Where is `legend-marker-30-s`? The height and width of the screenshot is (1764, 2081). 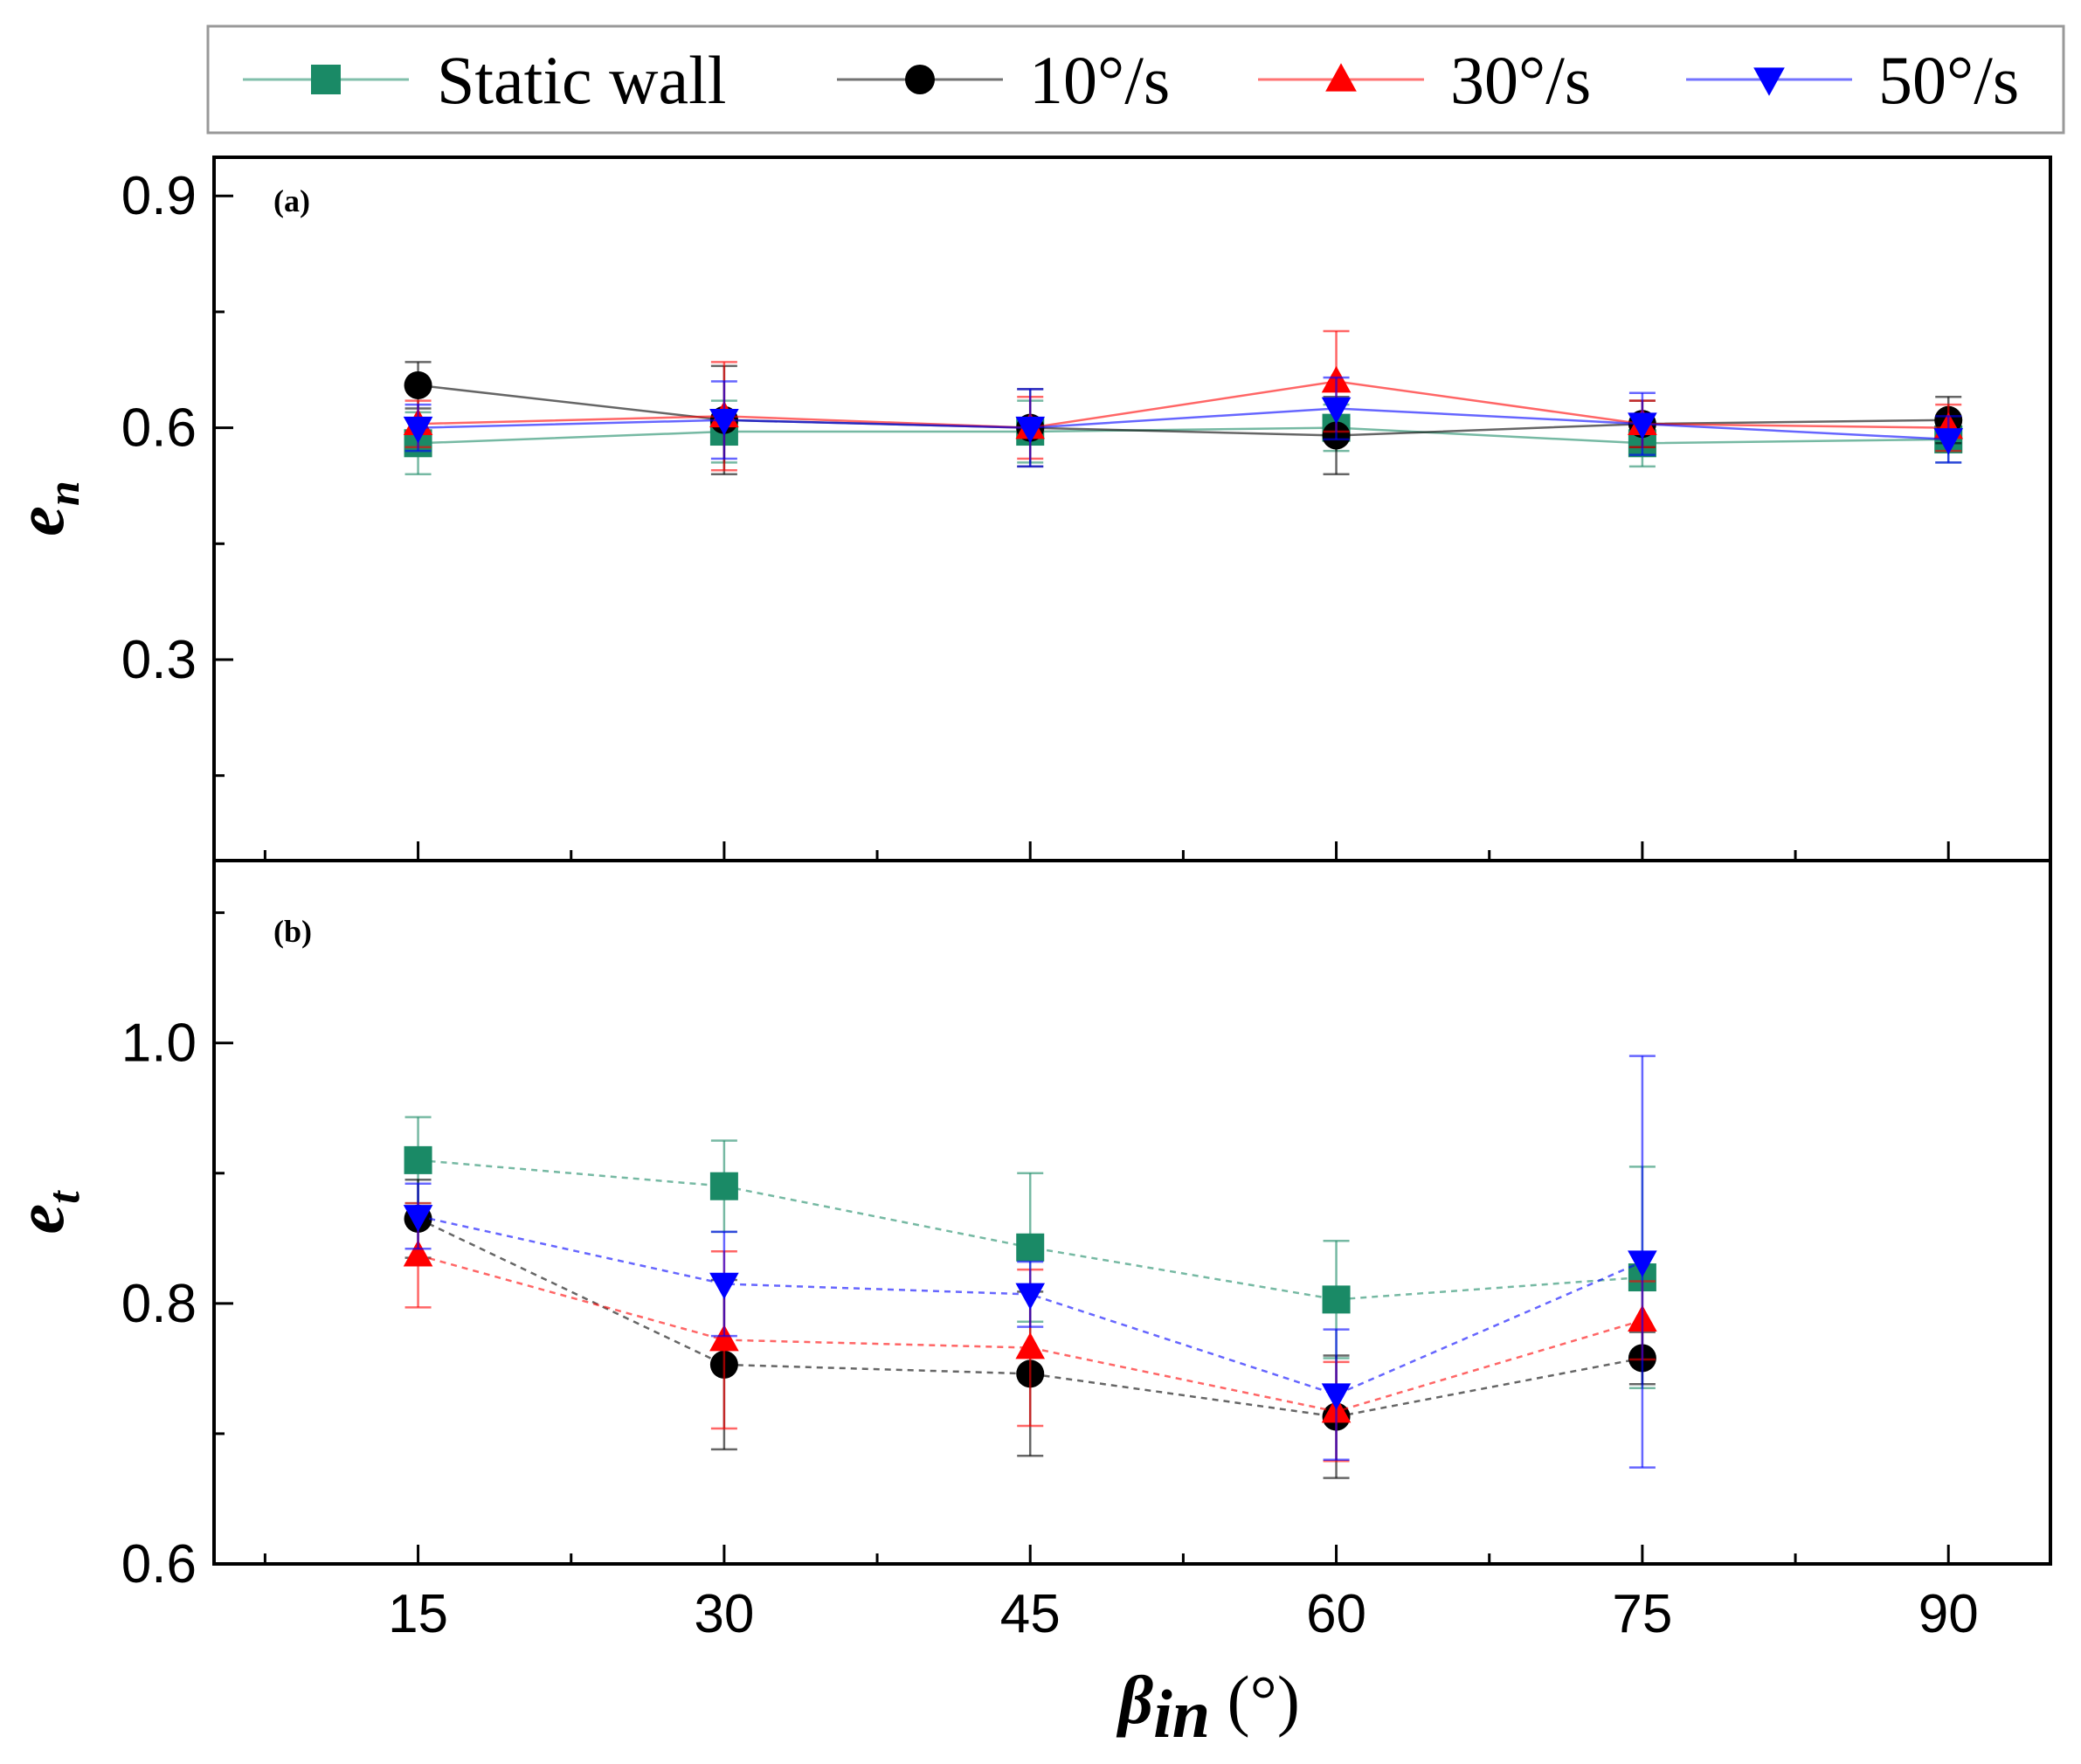
legend-marker-30-s is located at coordinates (1341, 77).